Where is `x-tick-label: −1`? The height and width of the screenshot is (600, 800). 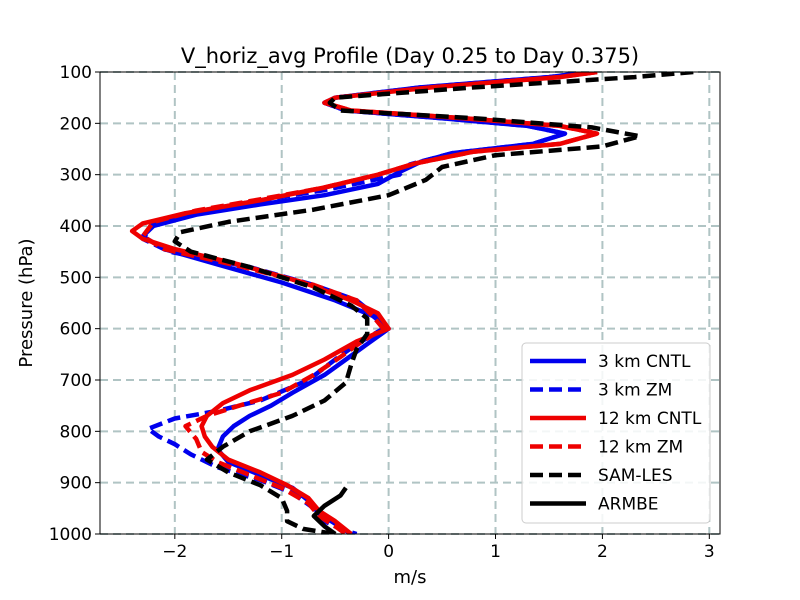 x-tick-label: −1 is located at coordinates (281, 552).